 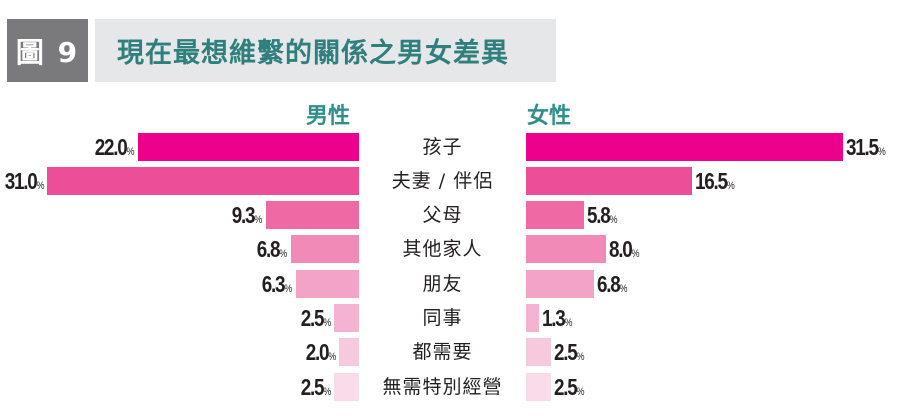 I want to click on male-value-label: 6.3%, so click(x=277, y=284).